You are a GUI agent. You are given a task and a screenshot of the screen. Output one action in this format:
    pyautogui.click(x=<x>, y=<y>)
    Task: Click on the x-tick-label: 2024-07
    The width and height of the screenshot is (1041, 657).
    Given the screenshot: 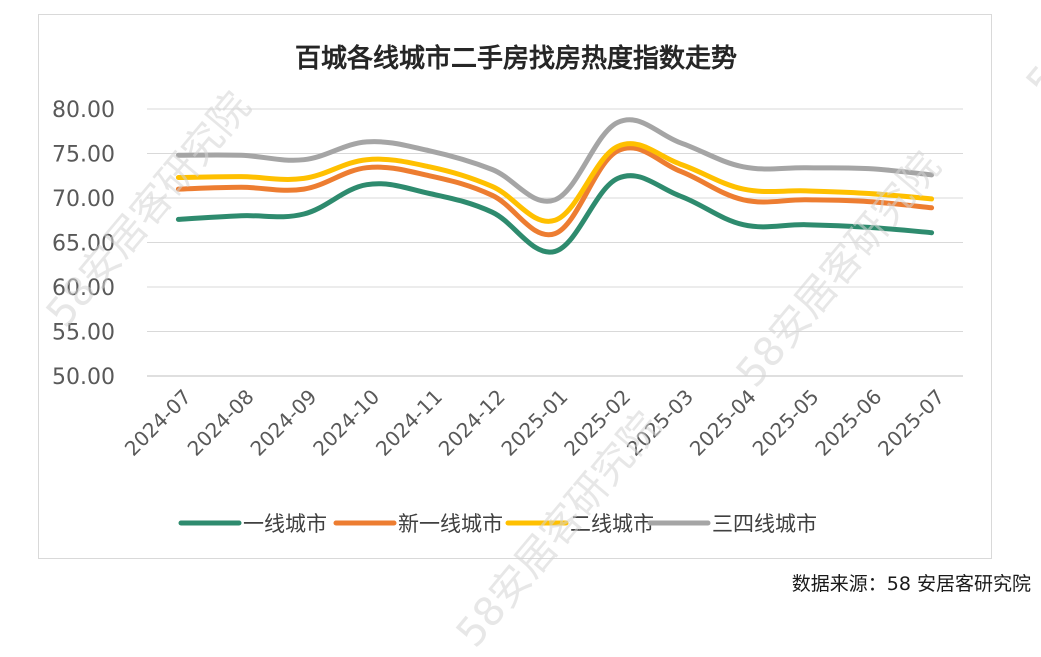 What is the action you would take?
    pyautogui.click(x=158, y=423)
    